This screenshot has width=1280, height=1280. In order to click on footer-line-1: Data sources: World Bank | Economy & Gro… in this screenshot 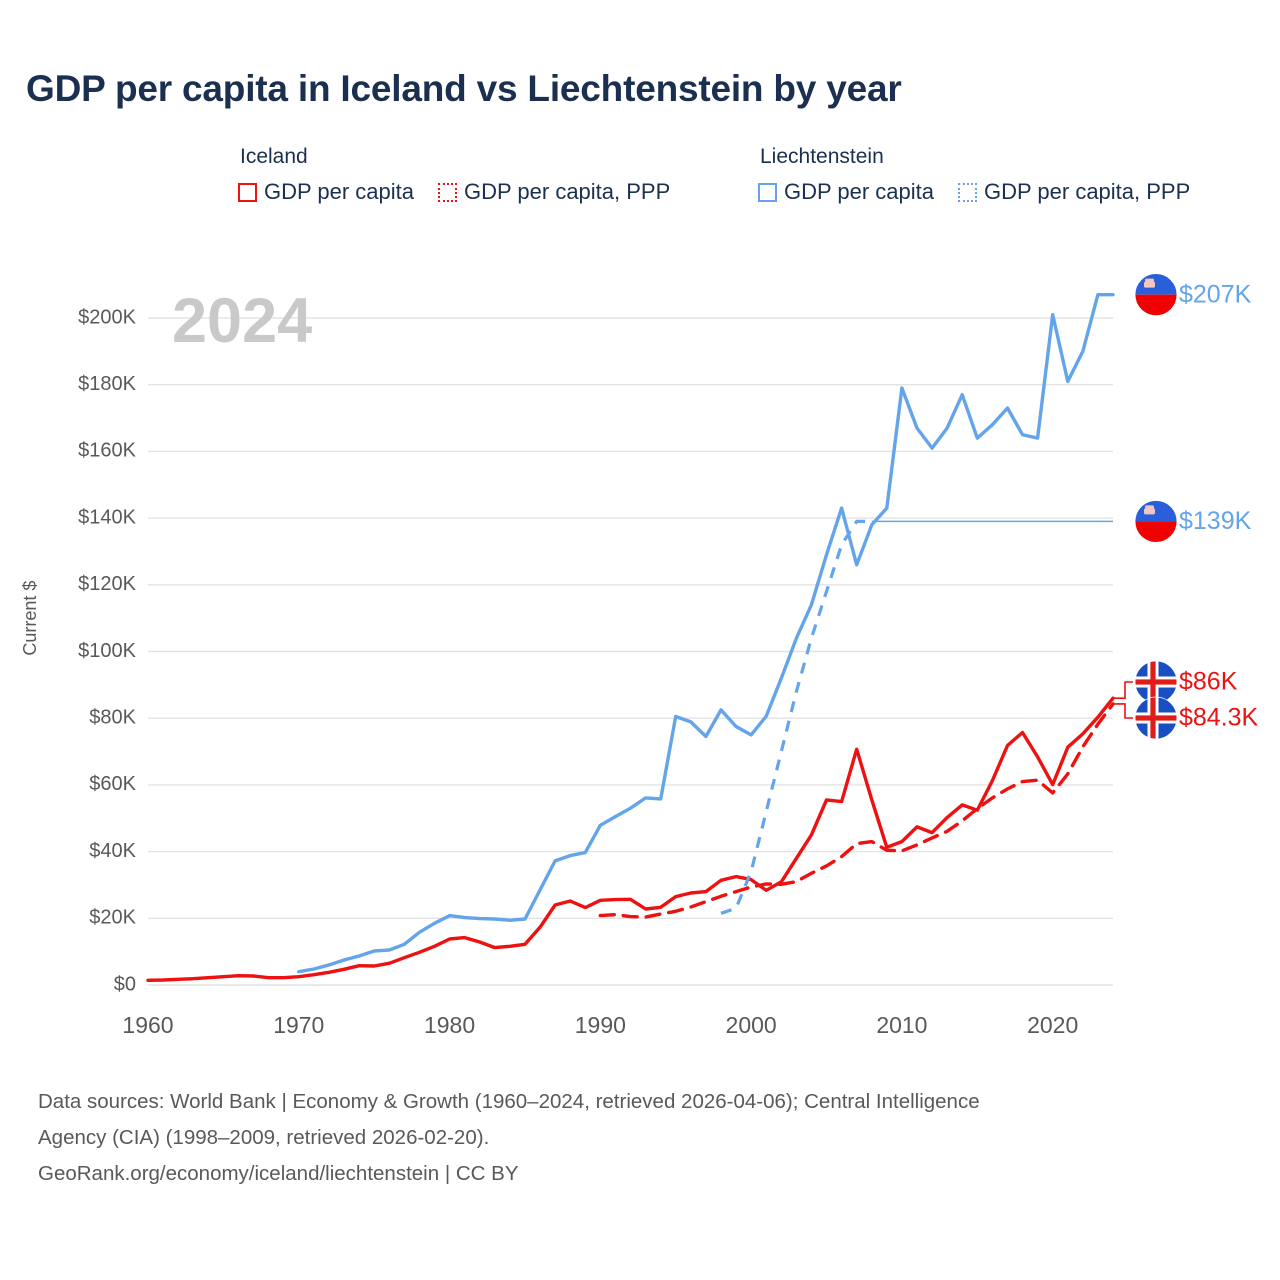, I will do `click(509, 1101)`.